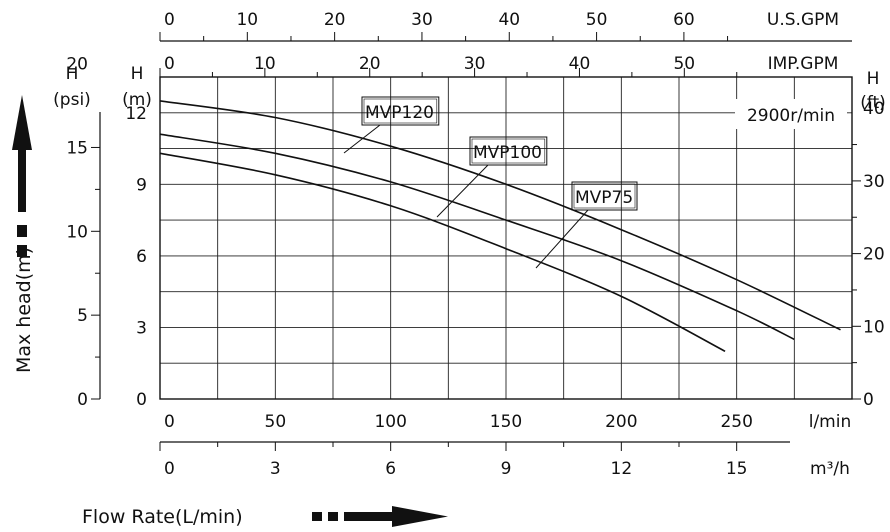 The height and width of the screenshot is (532, 890). I want to click on up-arrow-head, so click(22, 122).